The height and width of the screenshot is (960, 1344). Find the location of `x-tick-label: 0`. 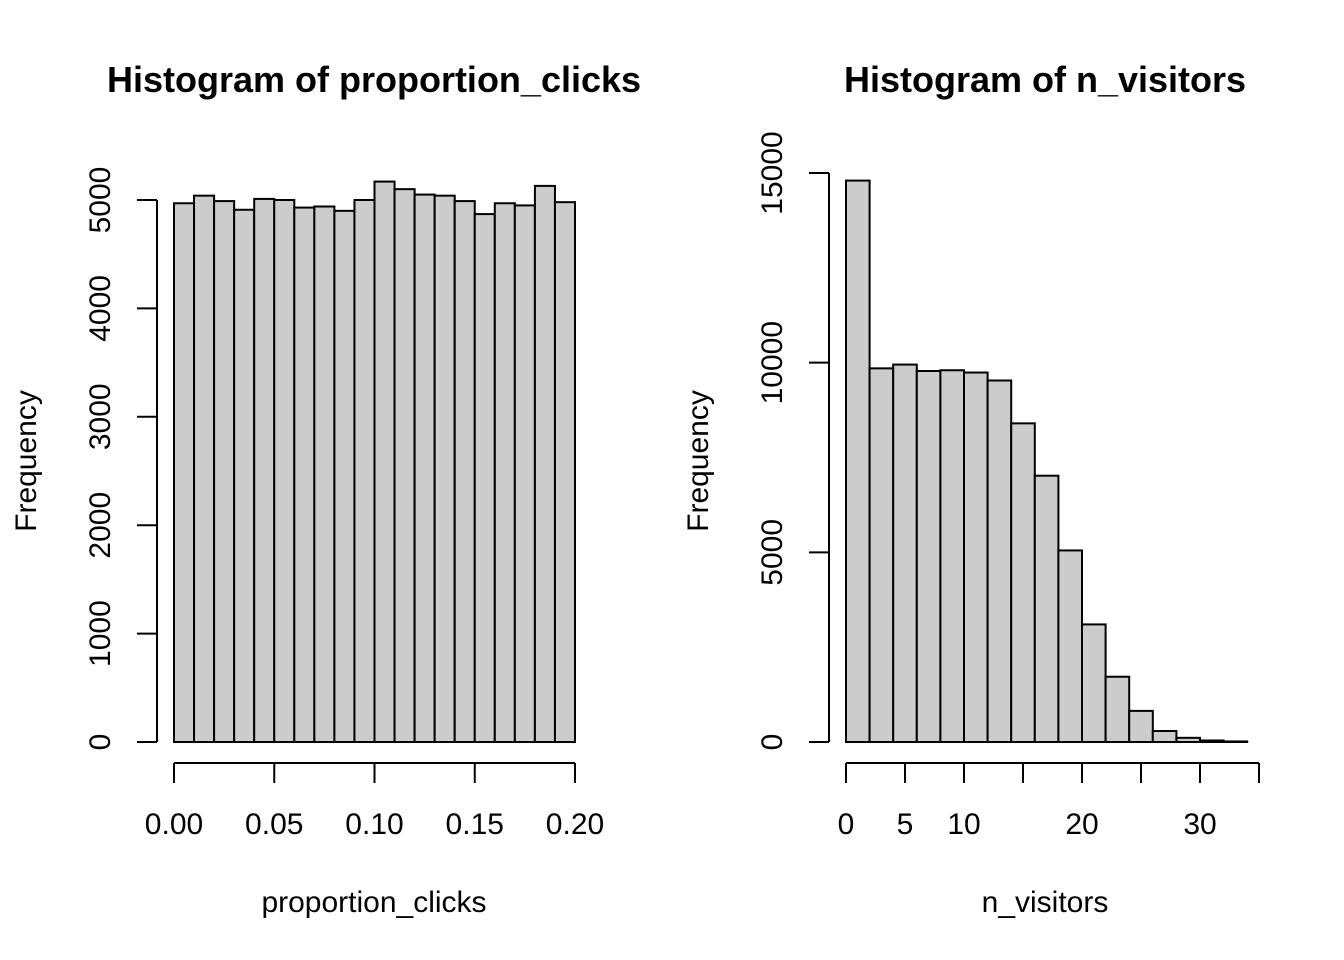

x-tick-label: 0 is located at coordinates (846, 824).